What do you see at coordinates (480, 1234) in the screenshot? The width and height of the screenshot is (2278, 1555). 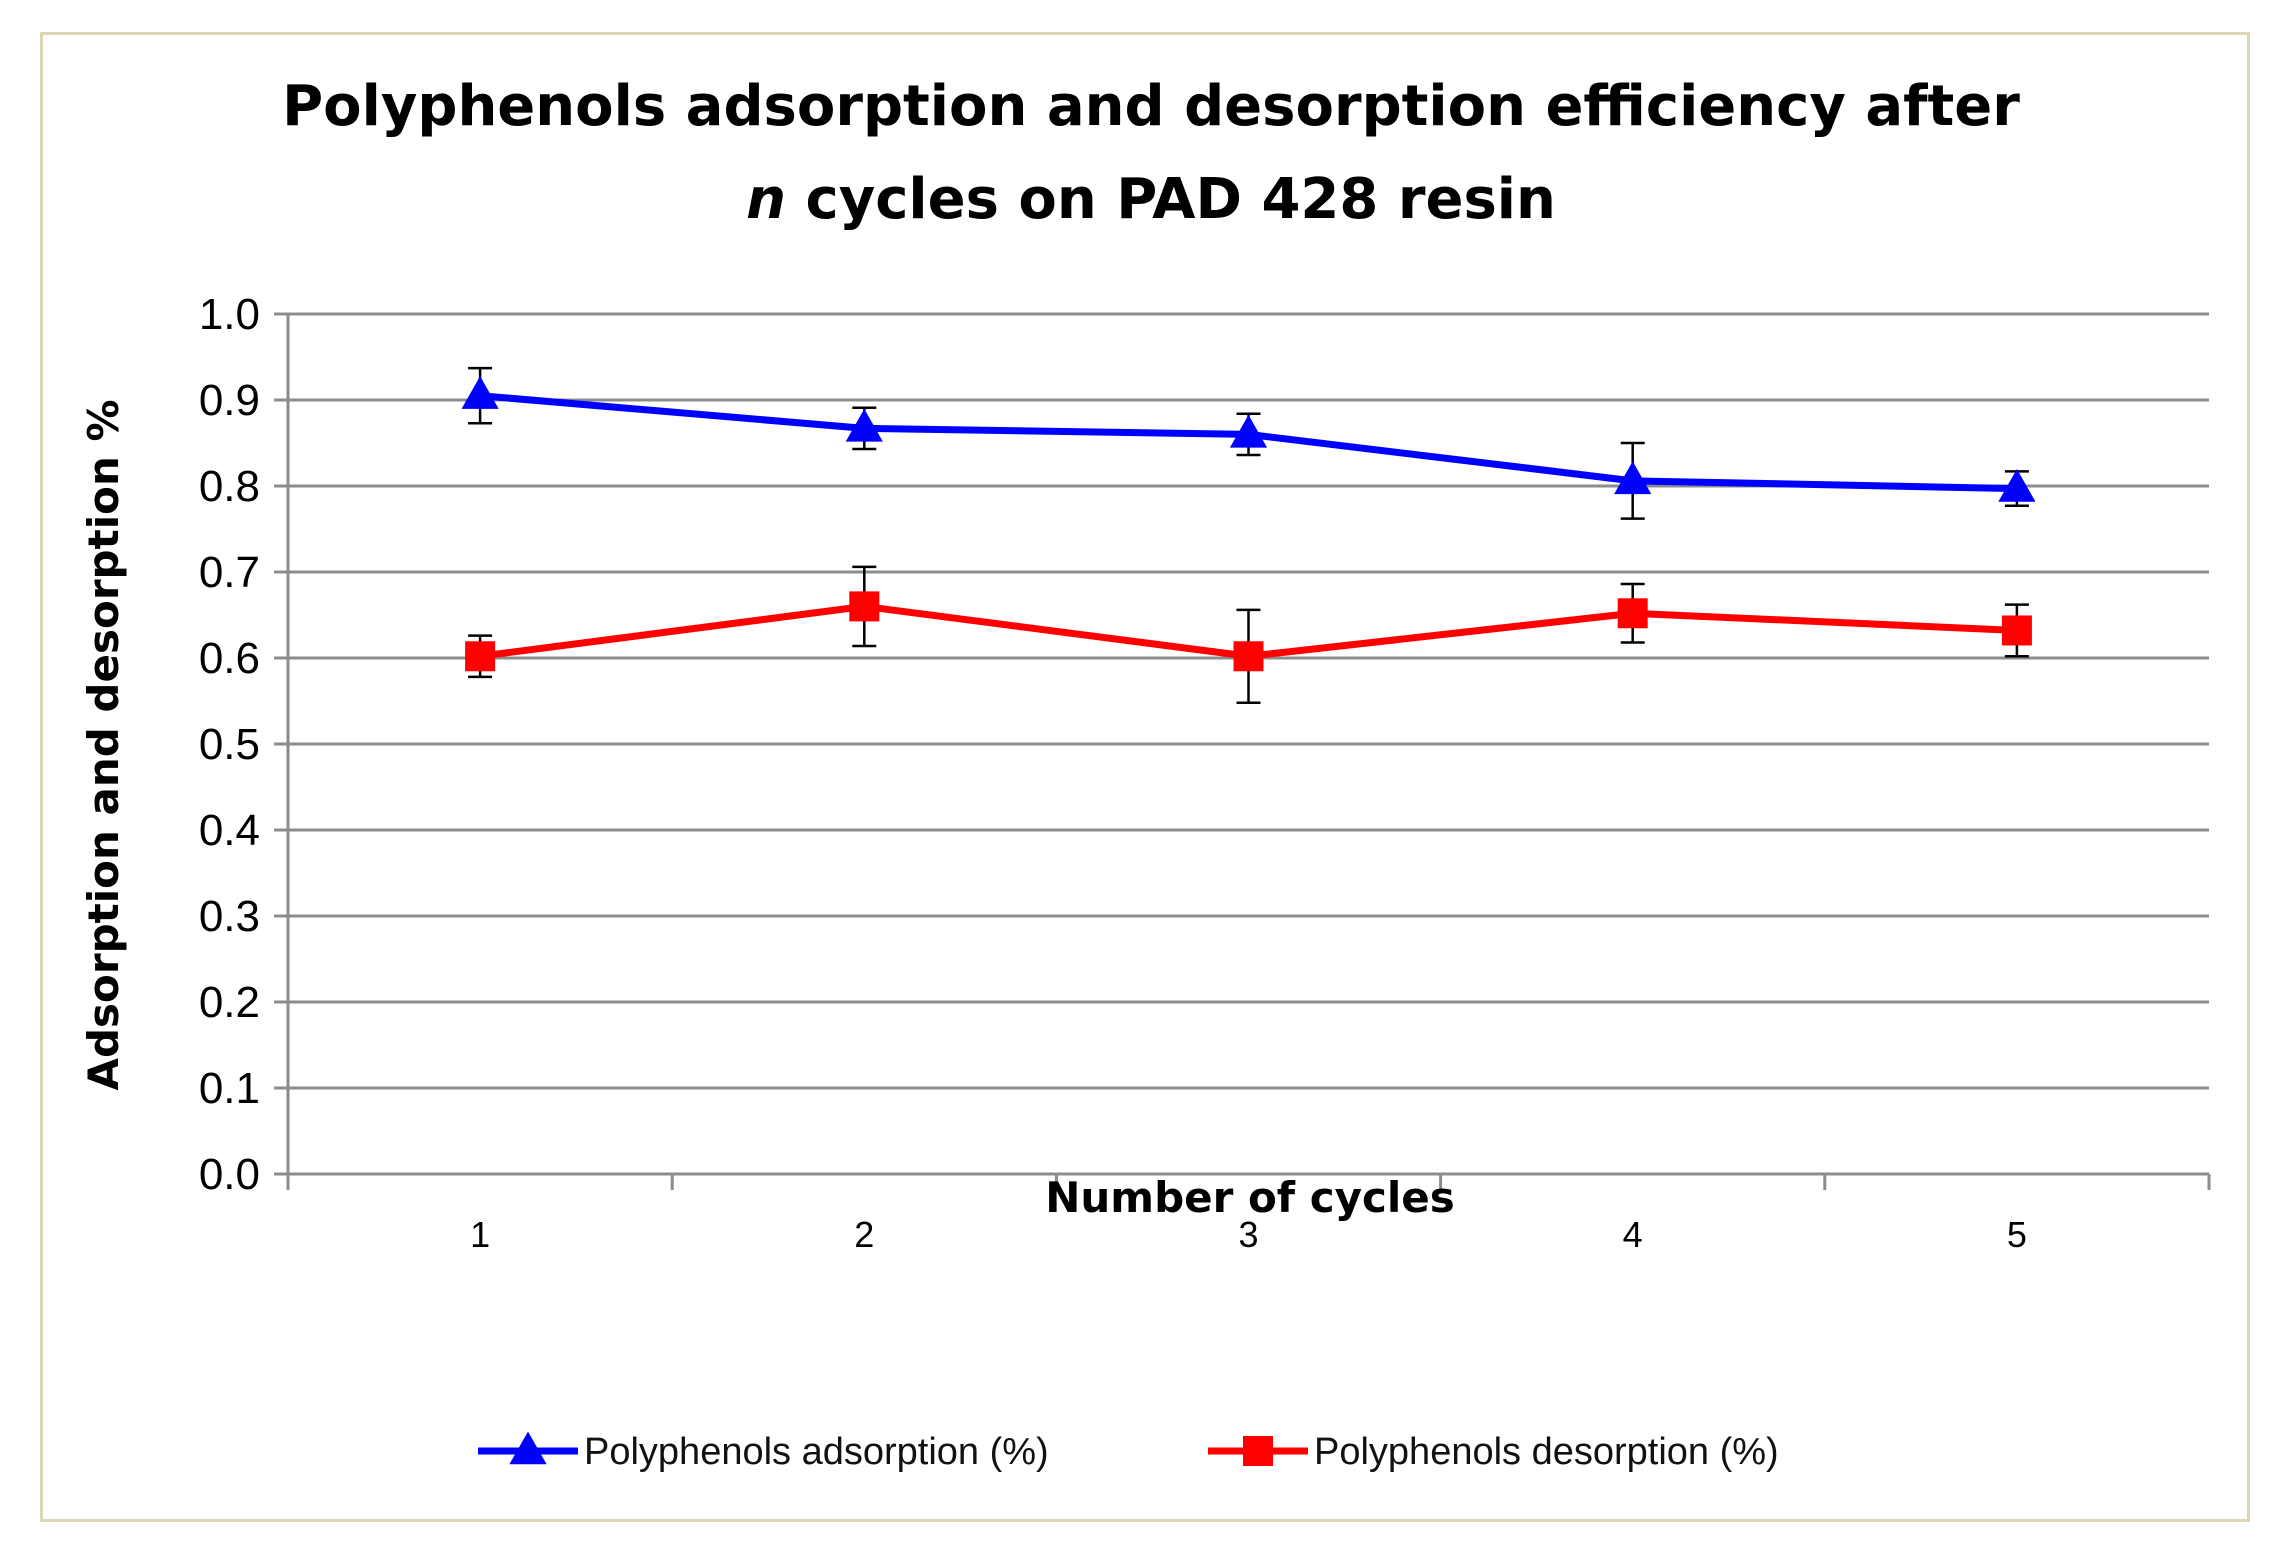 I see `x-tick-label: 1` at bounding box center [480, 1234].